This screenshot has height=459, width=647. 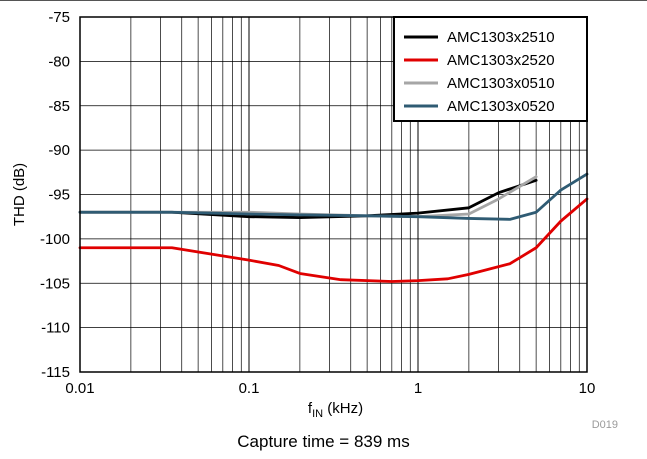 I want to click on x-tick-label: 0.01, so click(x=79, y=388).